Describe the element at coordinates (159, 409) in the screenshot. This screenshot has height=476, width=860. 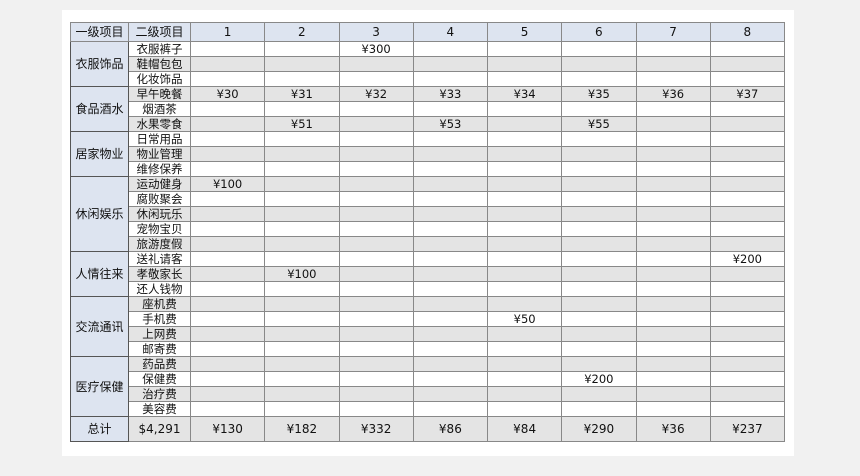
I see `level2-category: 美容费` at that location.